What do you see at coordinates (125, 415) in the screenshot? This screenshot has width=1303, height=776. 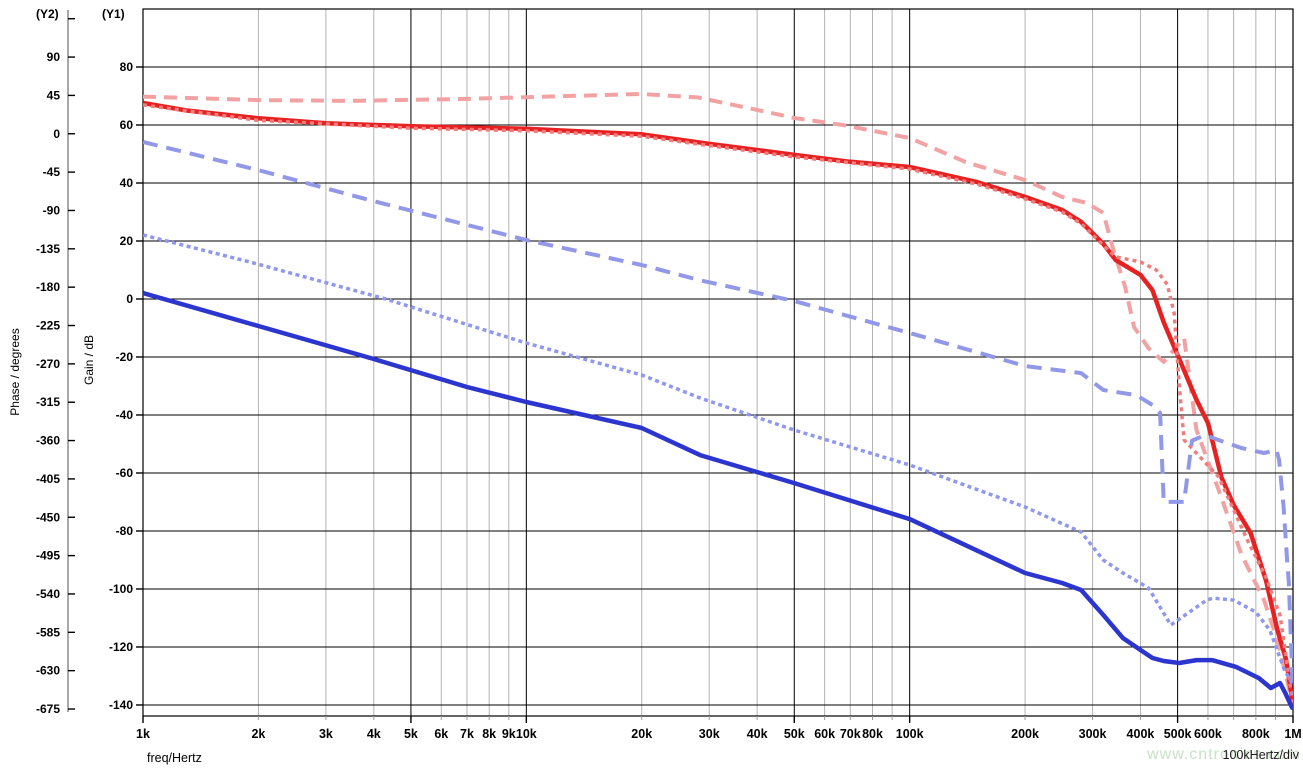 I see `y1-tick-label: -40` at bounding box center [125, 415].